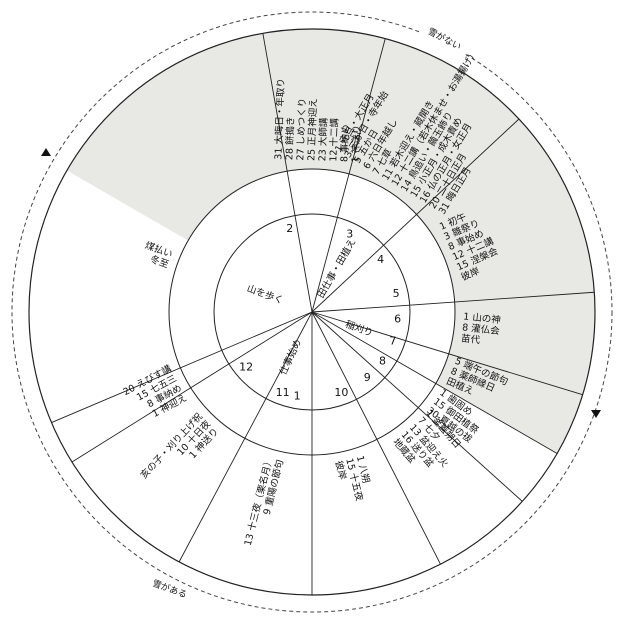  Describe the element at coordinates (290, 357) in the screenshot. I see `inner-arc-a1: 仕事始め` at that location.